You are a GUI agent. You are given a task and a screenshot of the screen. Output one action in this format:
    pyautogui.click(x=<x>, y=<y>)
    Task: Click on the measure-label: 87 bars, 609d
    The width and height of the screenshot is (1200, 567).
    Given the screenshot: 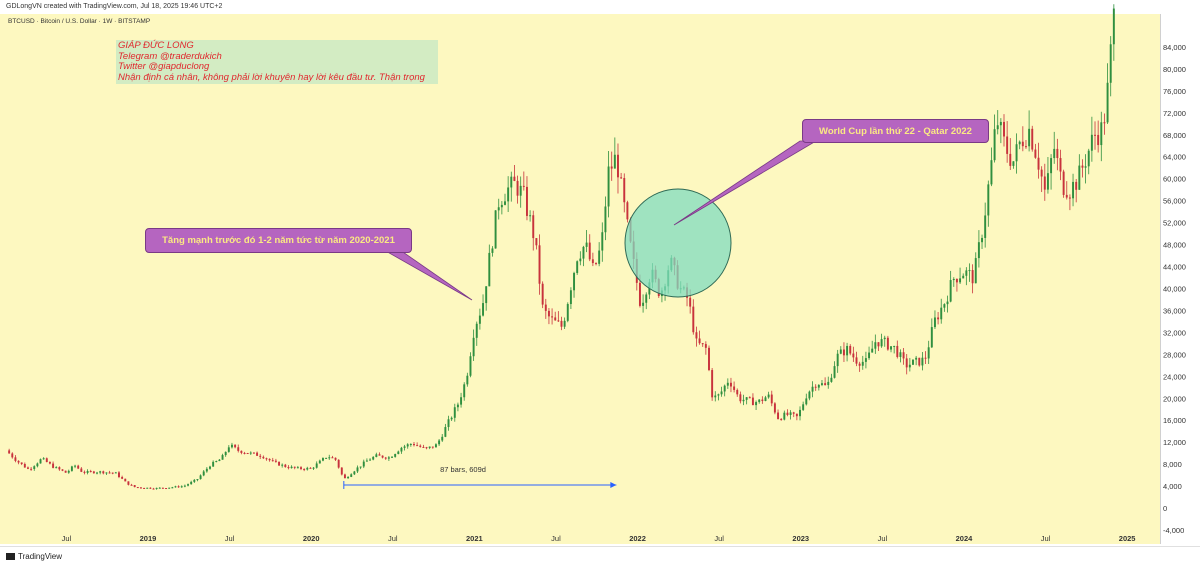 What is the action you would take?
    pyautogui.click(x=463, y=469)
    